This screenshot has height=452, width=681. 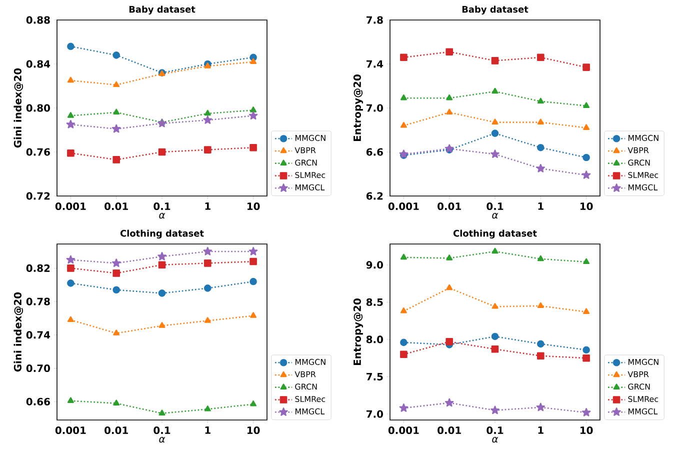 I want to click on y-tick-label: 0.70, so click(x=38, y=368).